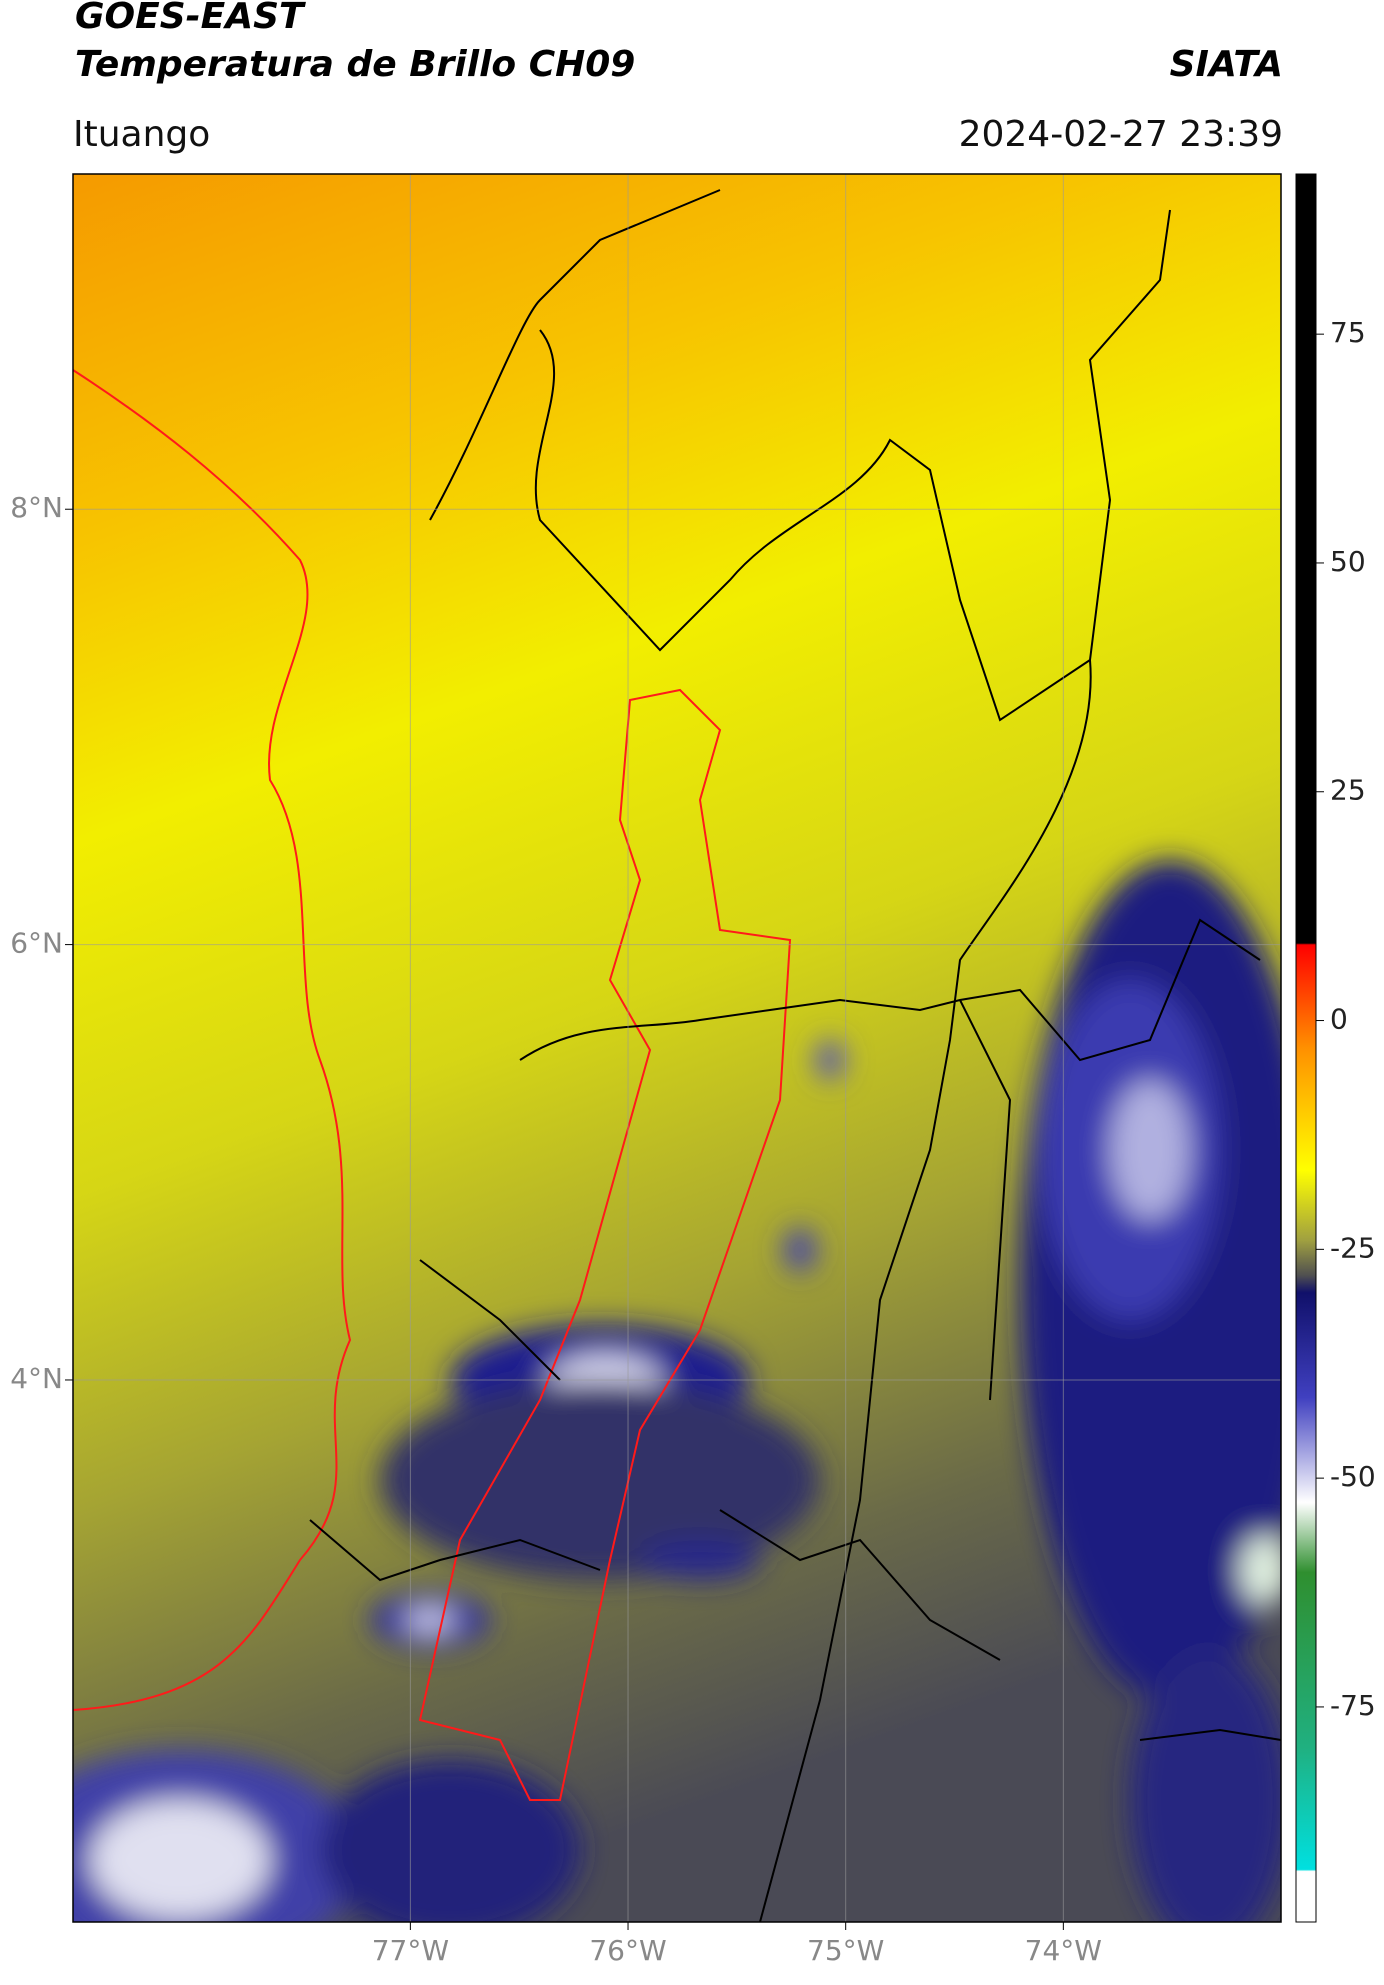 Image resolution: width=1384 pixels, height=1985 pixels. Describe the element at coordinates (1353, 1247) in the screenshot. I see `colorbar-tick-label: -25` at that location.